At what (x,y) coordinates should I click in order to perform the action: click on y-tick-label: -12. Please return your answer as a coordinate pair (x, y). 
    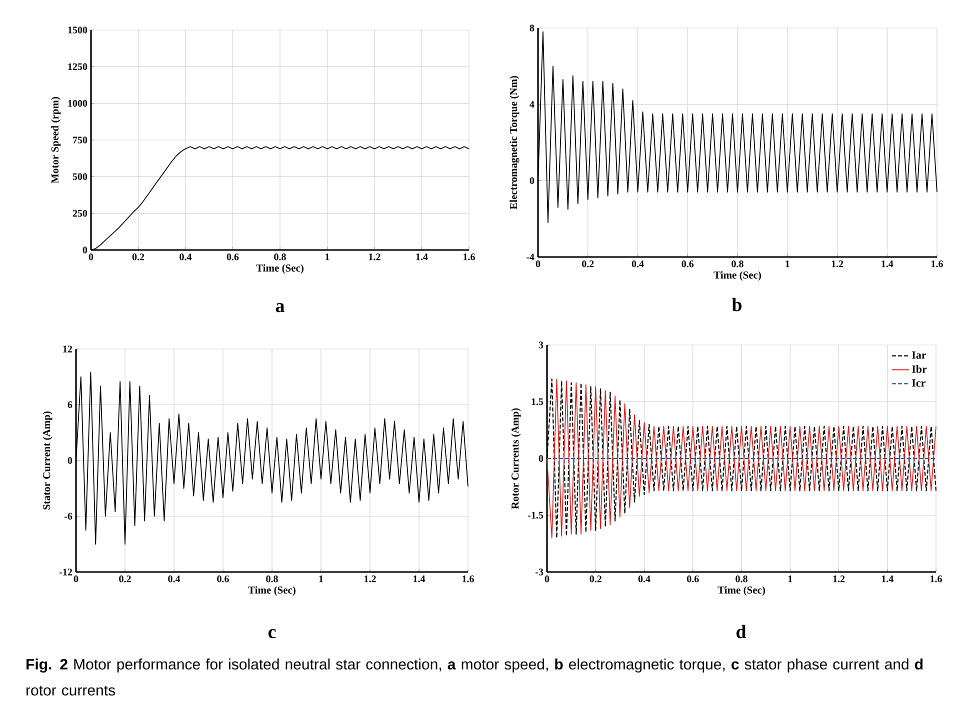
    Looking at the image, I should click on (66, 572).